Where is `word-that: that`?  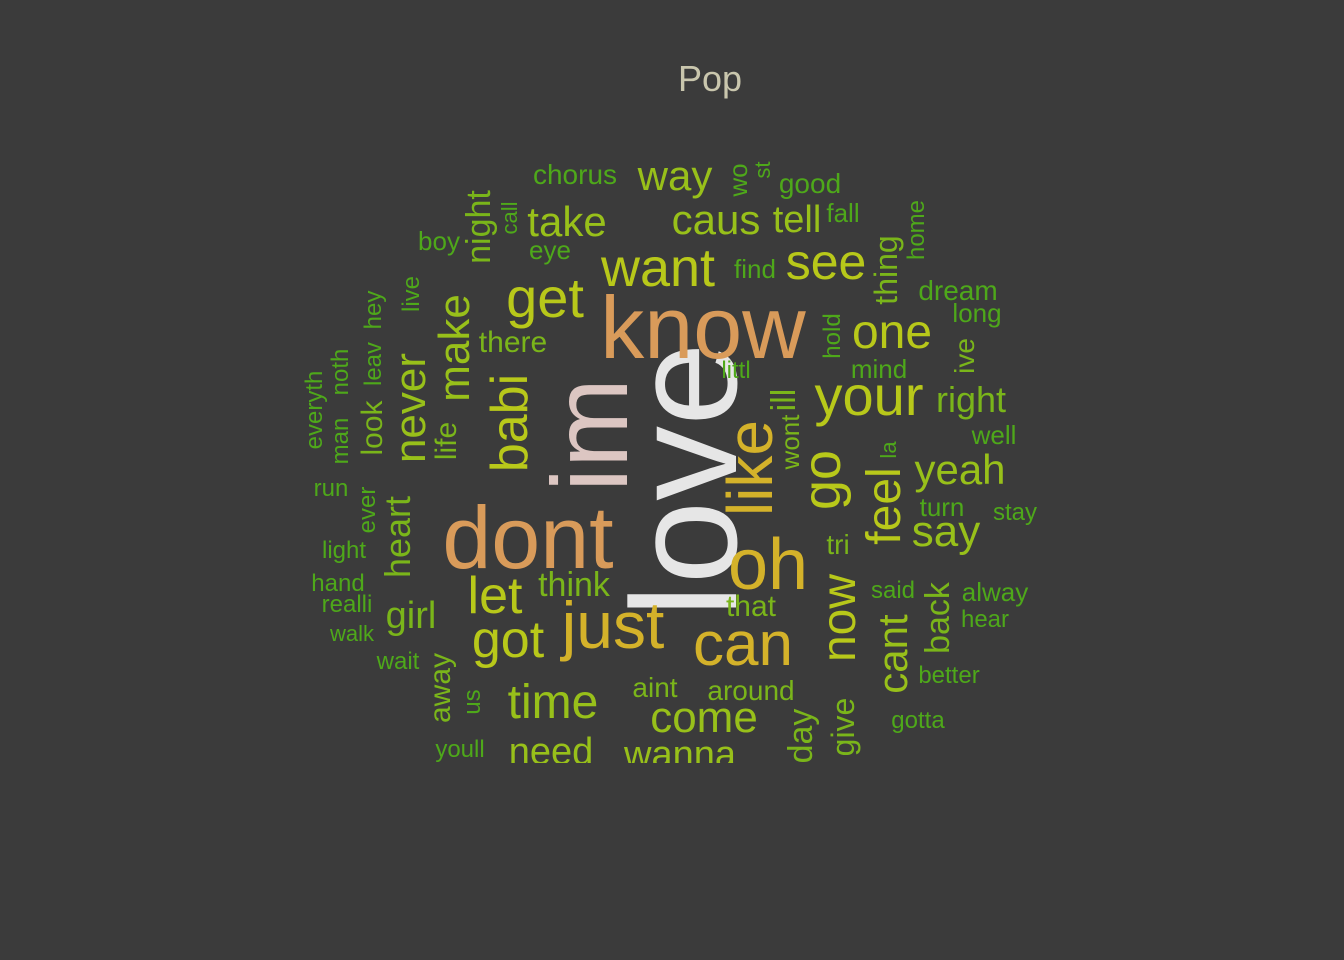 word-that: that is located at coordinates (751, 606).